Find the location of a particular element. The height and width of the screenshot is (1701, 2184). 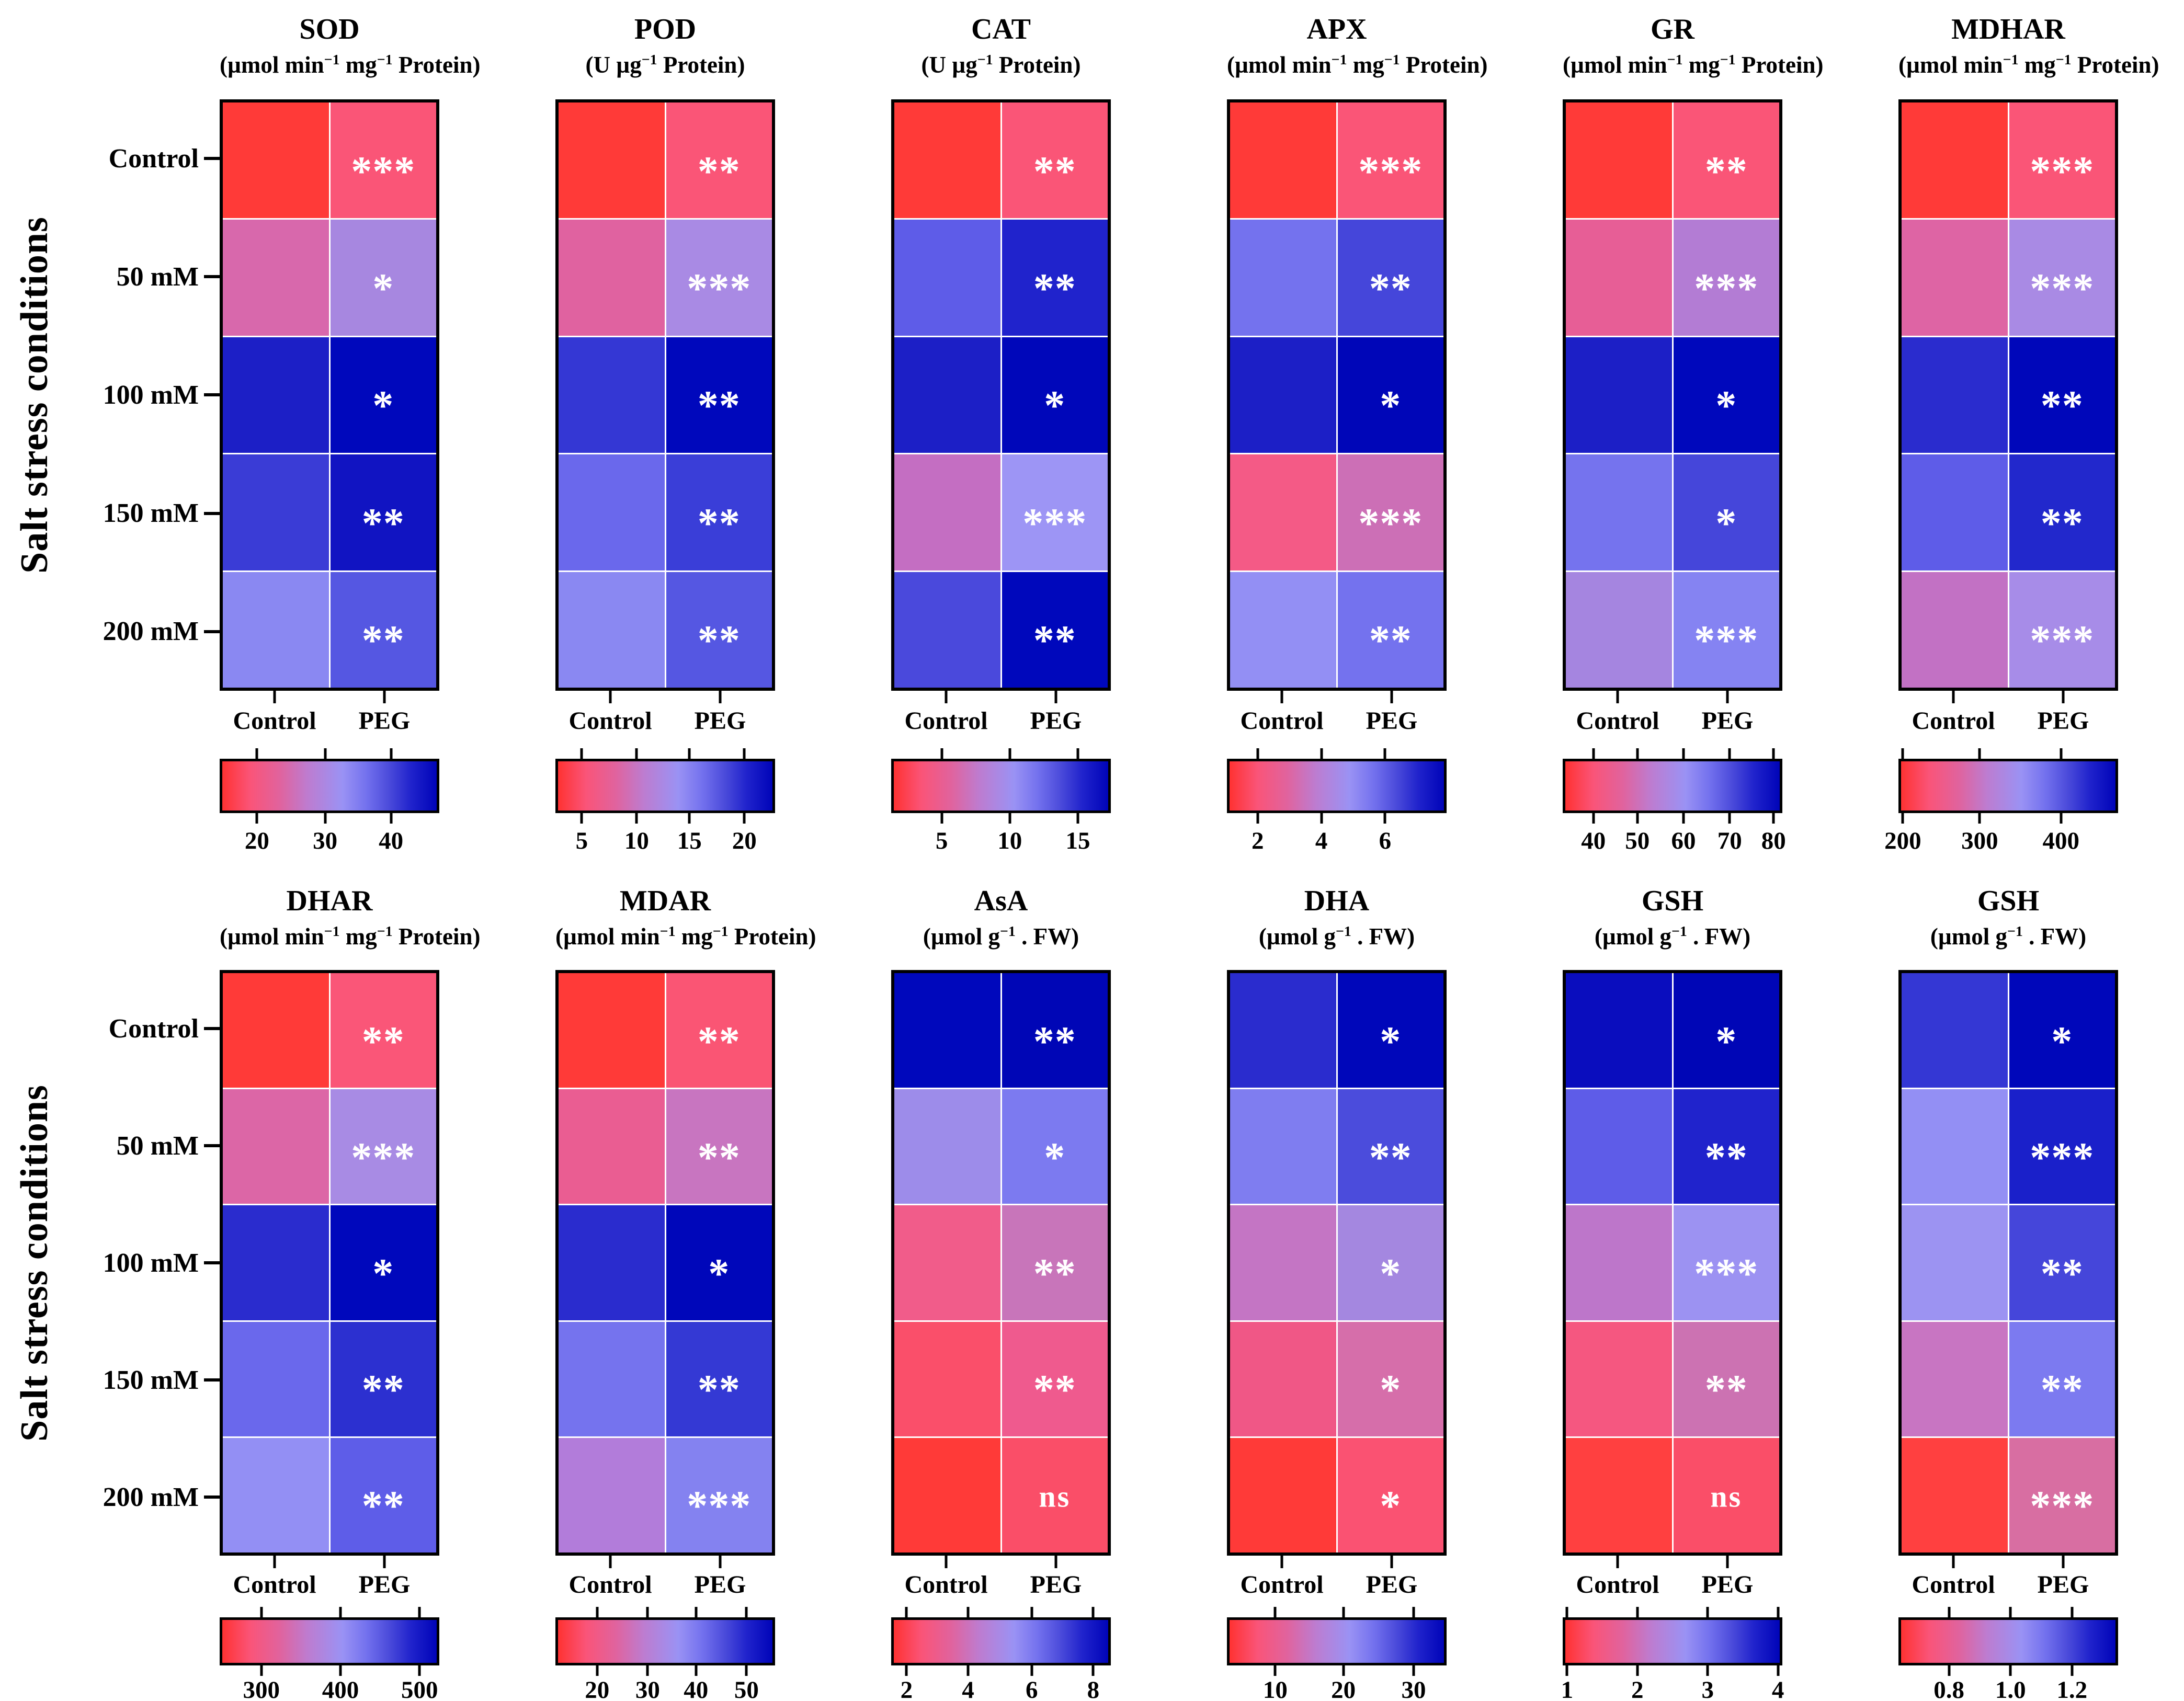

row-label-text: 200 mM is located at coordinates (151, 632).